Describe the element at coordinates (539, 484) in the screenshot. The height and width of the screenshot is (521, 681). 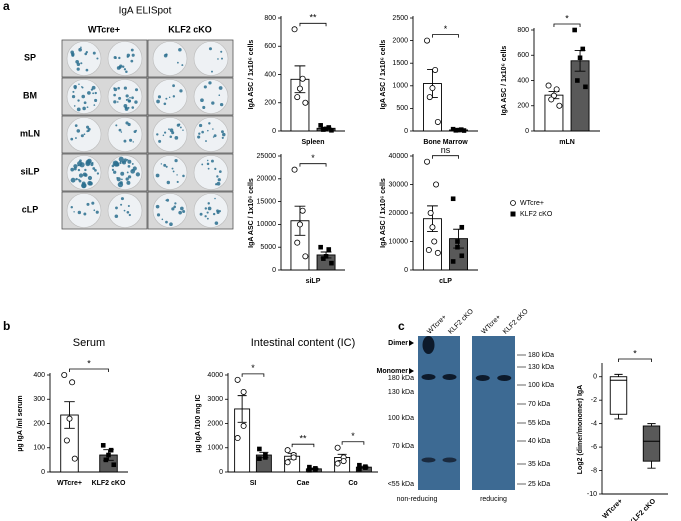
I see `ladder-label: 25 kDa` at that location.